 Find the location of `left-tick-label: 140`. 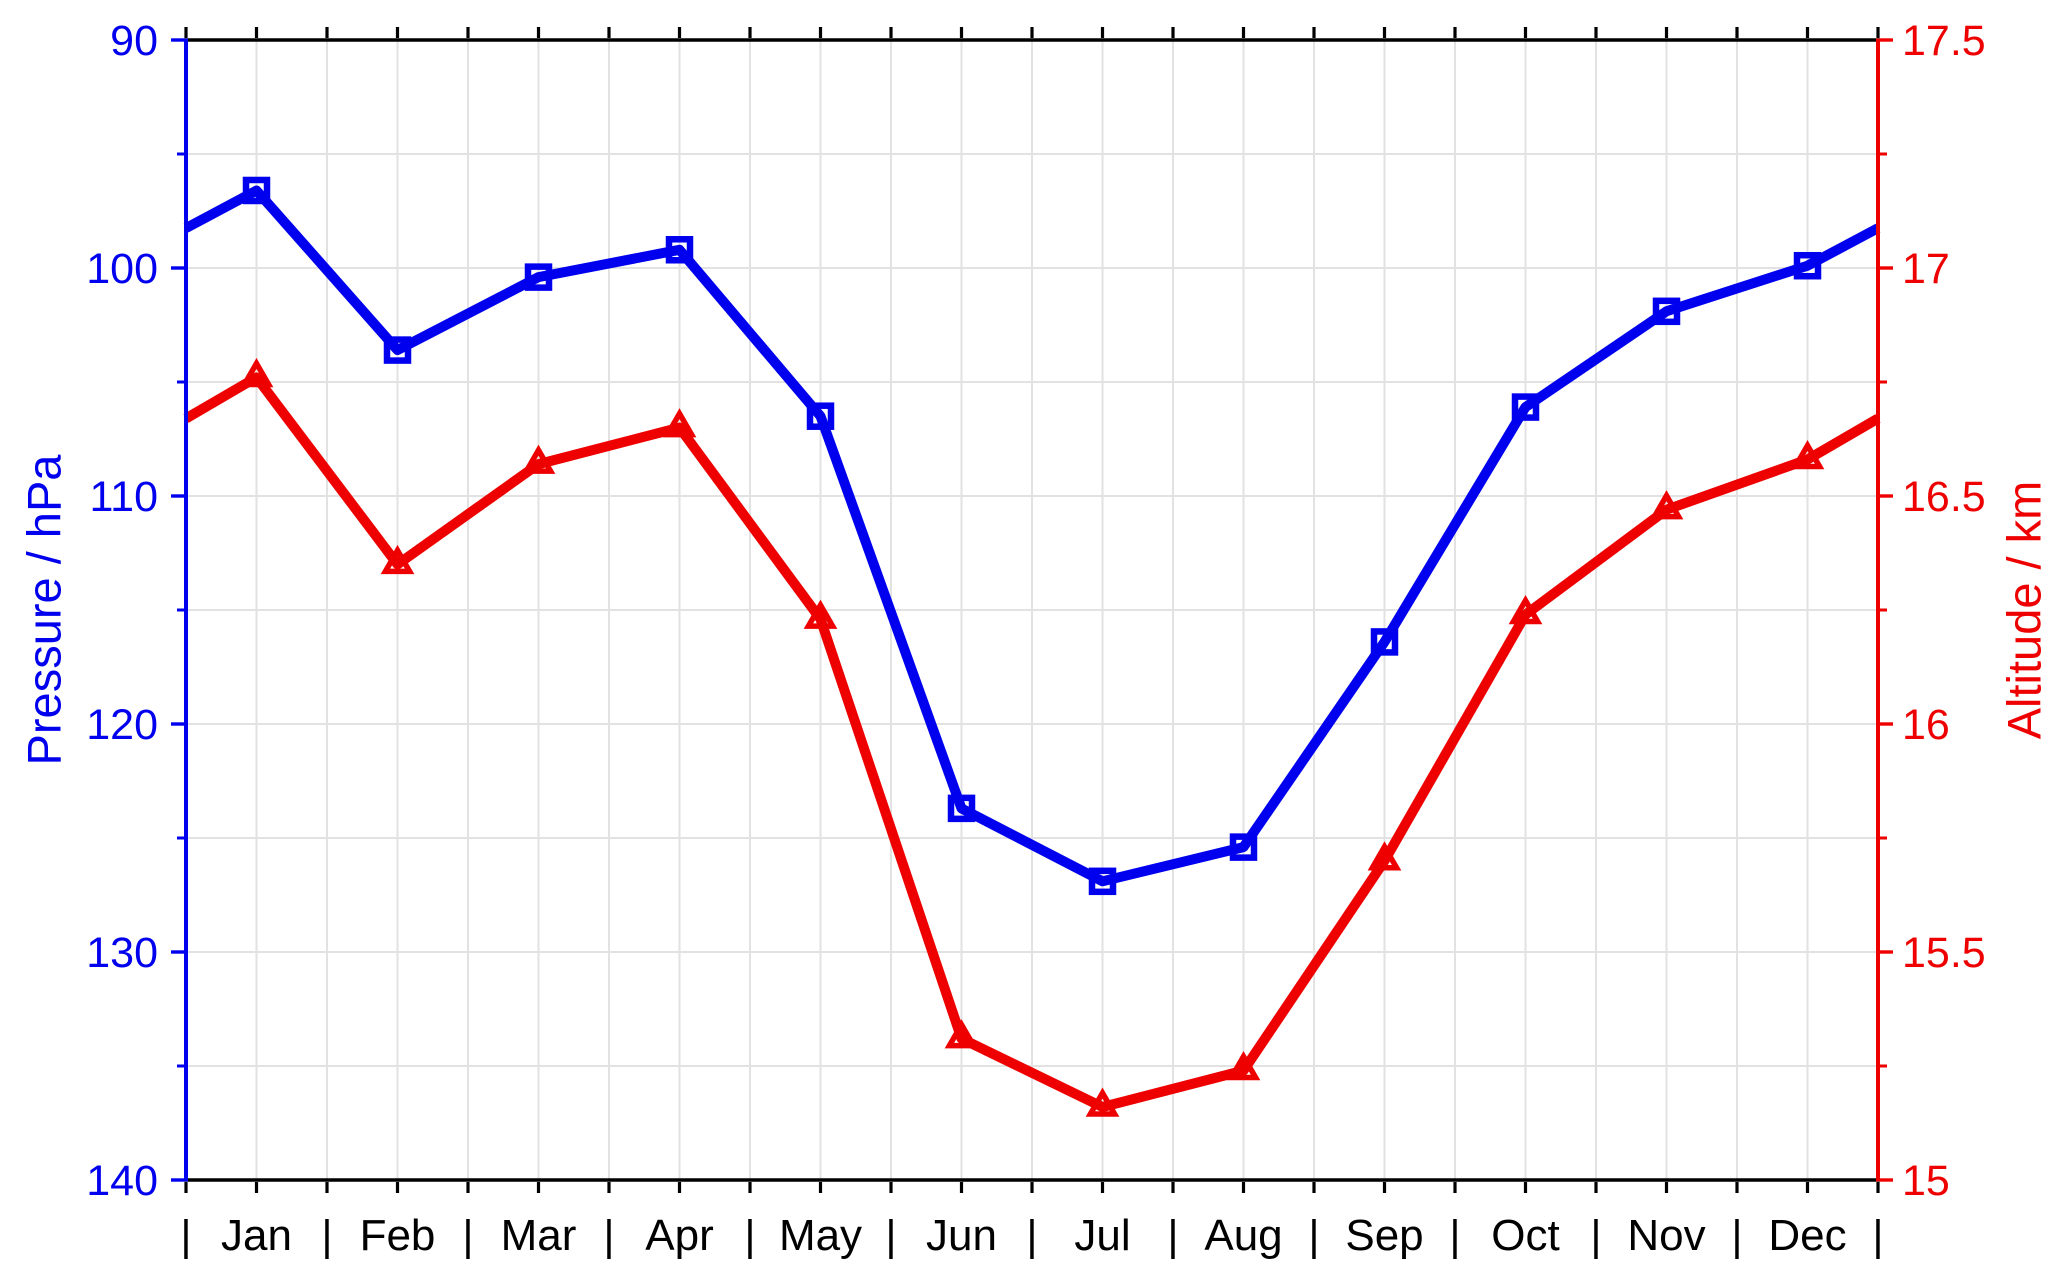

left-tick-label: 140 is located at coordinates (122, 1181).